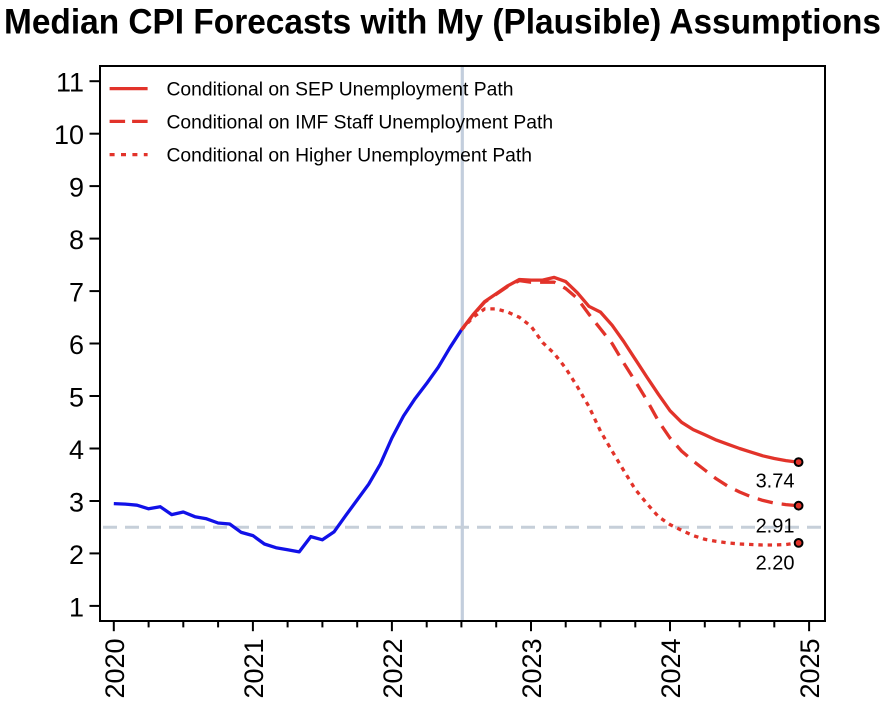 The width and height of the screenshot is (894, 710). Describe the element at coordinates (532, 668) in the screenshot. I see `svg-text: 2023` at that location.